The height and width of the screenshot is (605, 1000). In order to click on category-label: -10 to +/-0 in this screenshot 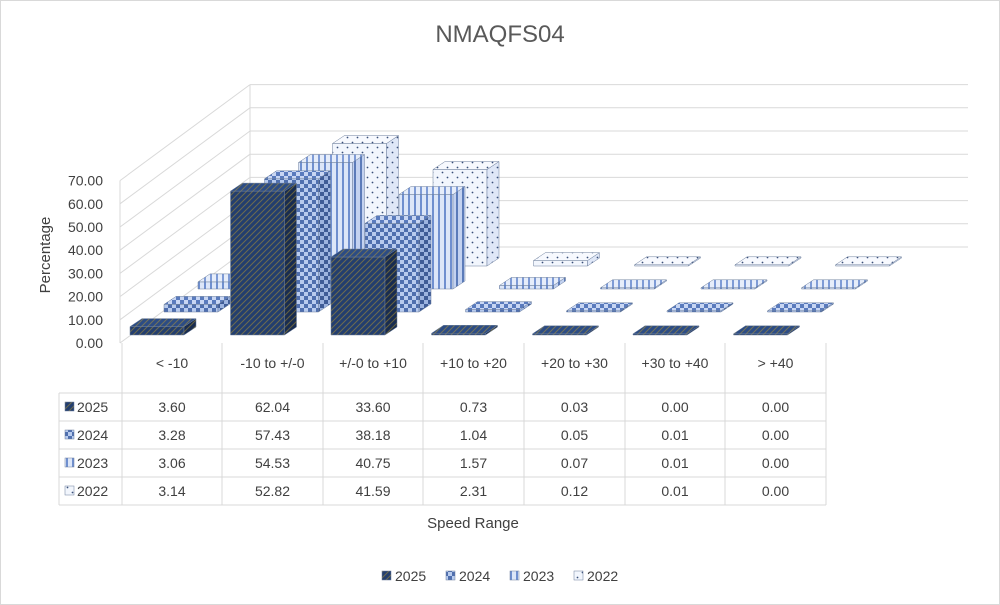, I will do `click(272, 363)`.